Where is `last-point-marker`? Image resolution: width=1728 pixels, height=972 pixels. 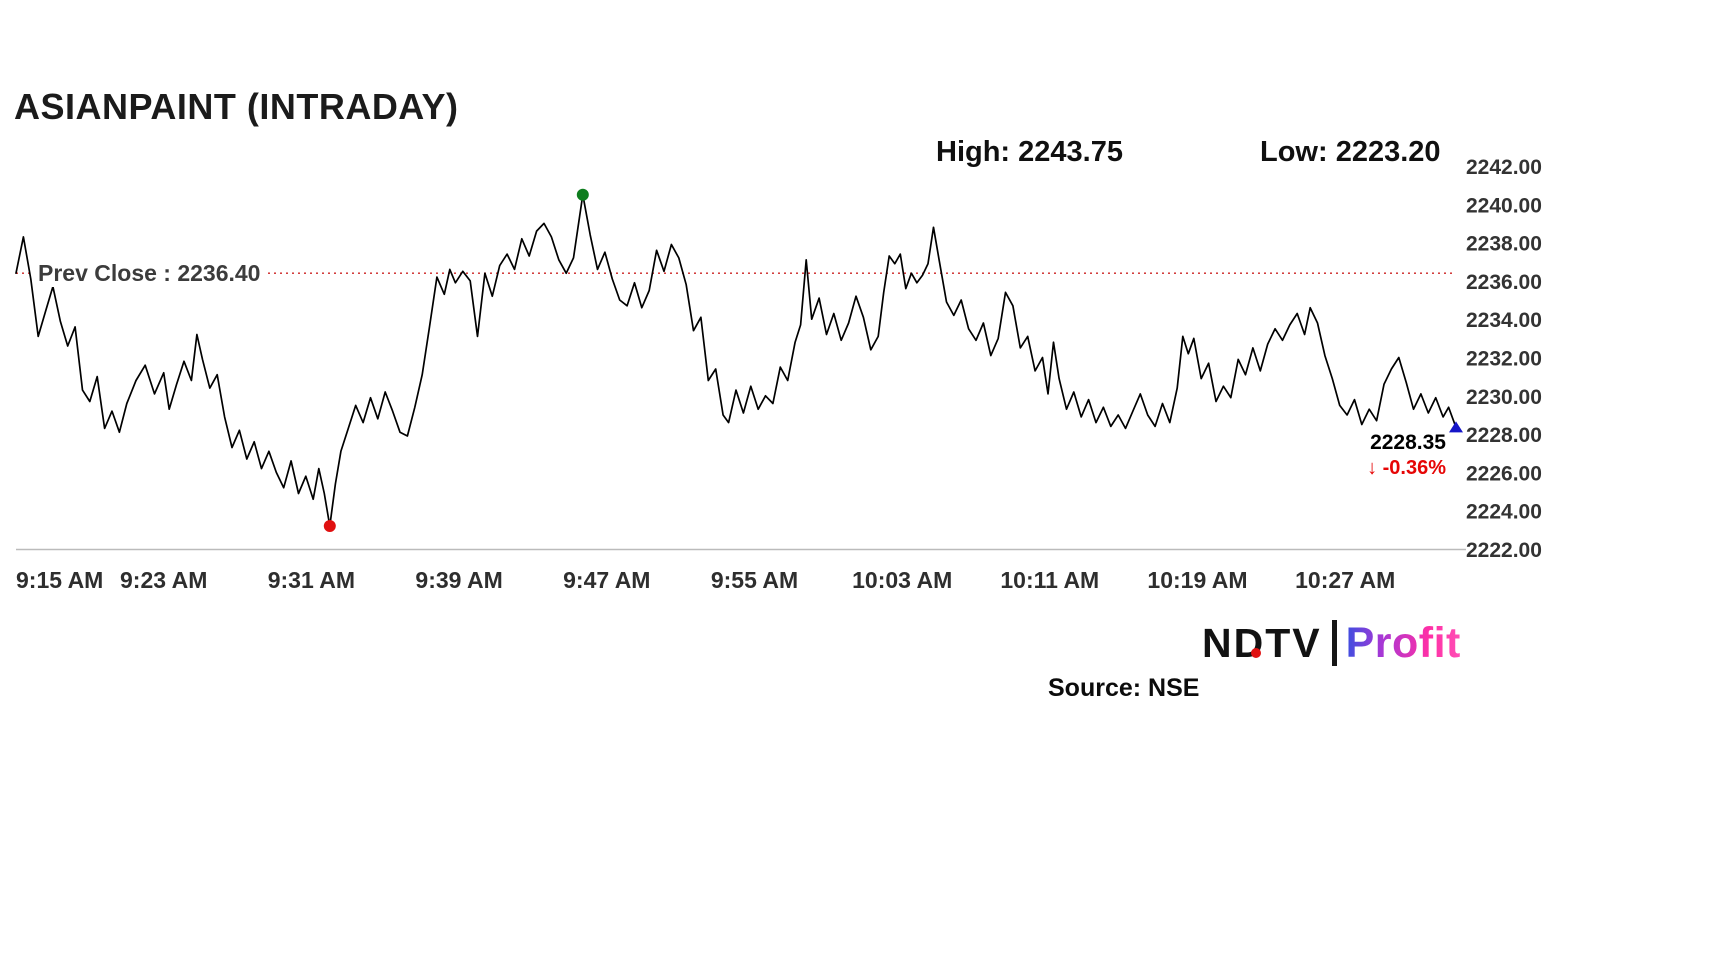
last-point-marker is located at coordinates (1456, 427).